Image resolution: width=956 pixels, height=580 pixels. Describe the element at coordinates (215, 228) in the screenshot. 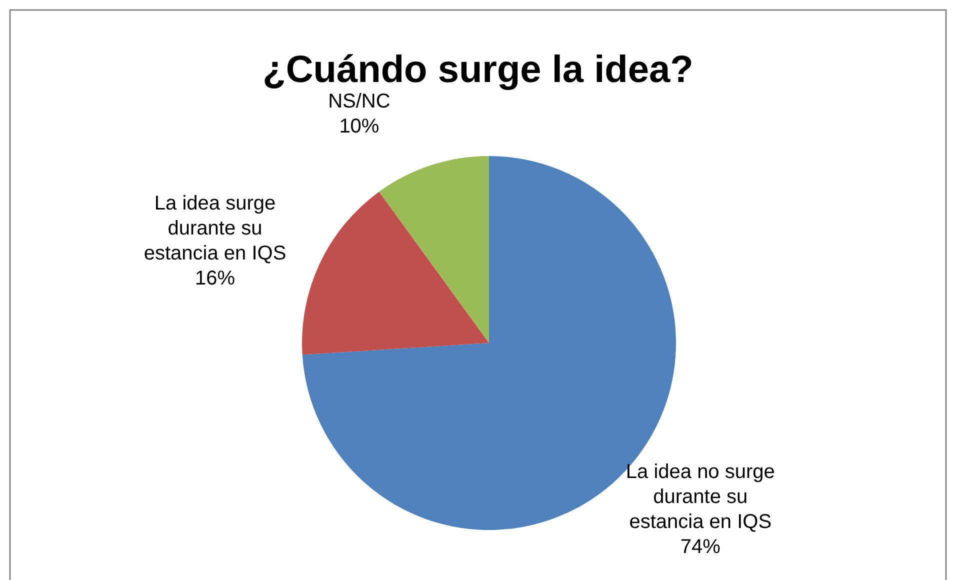

I see `slice-label: La idea surge durante su estancia en IQS` at that location.